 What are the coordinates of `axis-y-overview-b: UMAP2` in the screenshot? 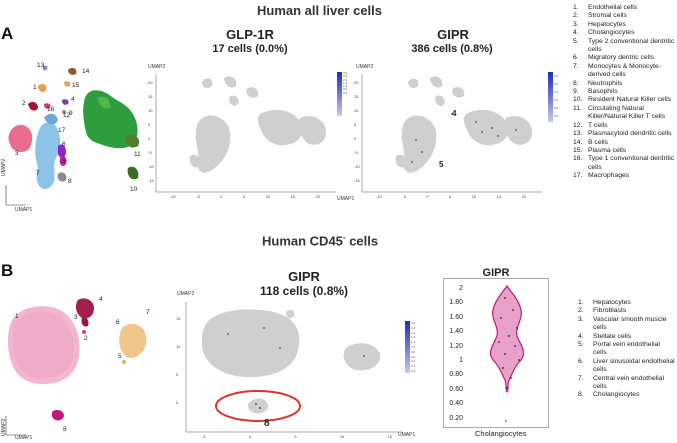 It's located at (4, 427).